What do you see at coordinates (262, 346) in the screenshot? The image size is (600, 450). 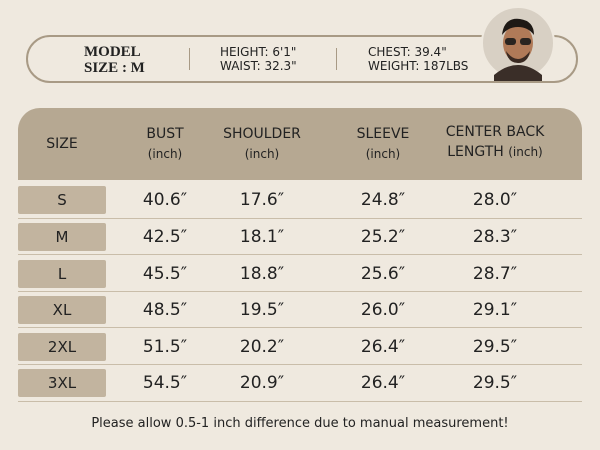 I see `measurement: 20.2″` at bounding box center [262, 346].